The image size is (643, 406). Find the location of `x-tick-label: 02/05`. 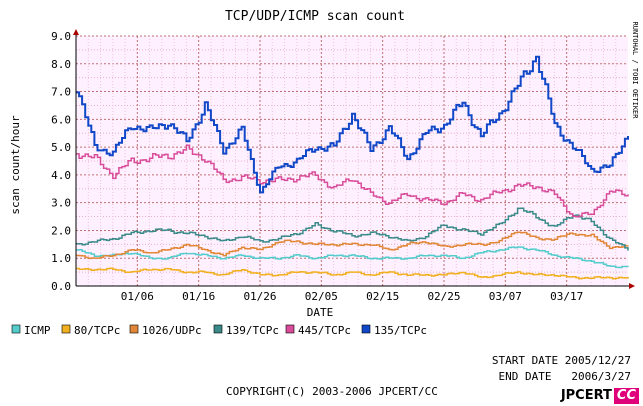

x-tick-label: 02/05 is located at coordinates (321, 296).